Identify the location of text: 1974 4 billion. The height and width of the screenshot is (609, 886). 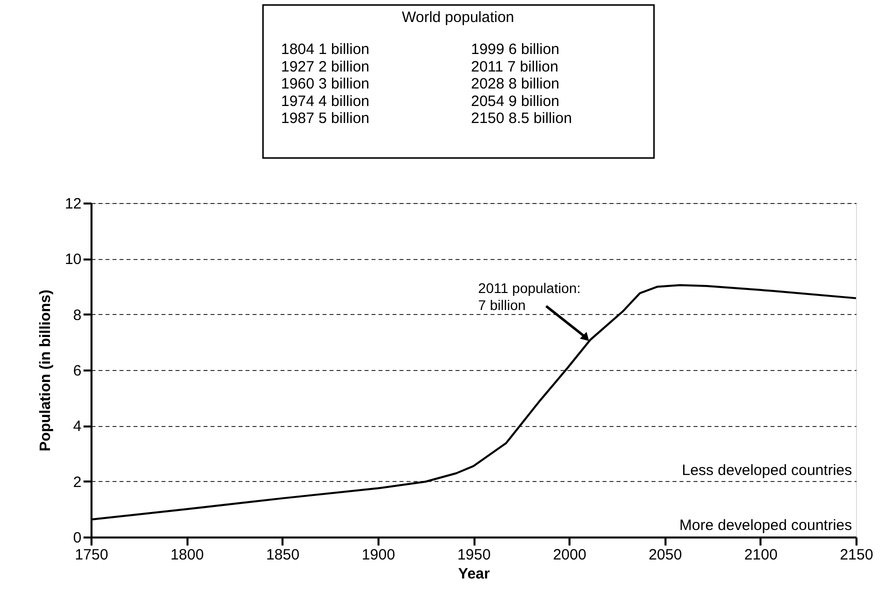
(325, 101).